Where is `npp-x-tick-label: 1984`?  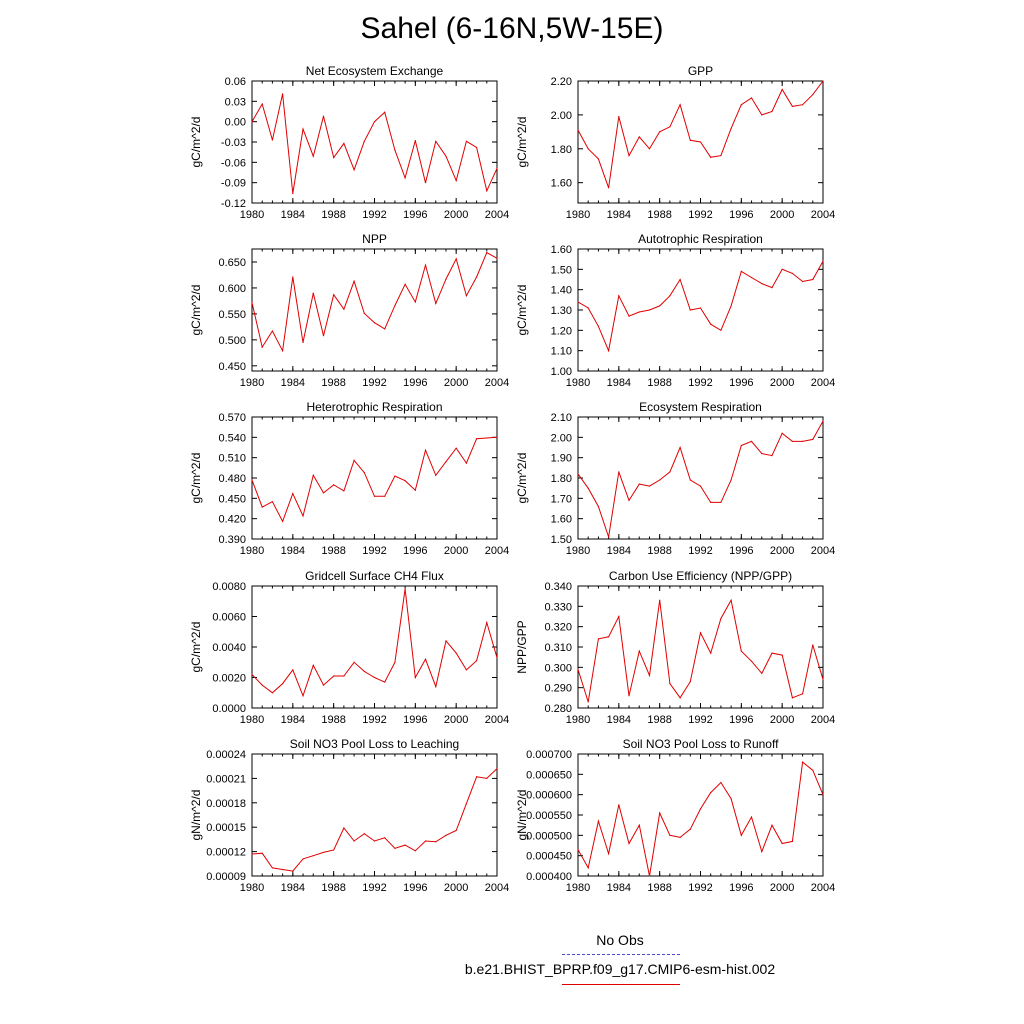
npp-x-tick-label: 1984 is located at coordinates (293, 383).